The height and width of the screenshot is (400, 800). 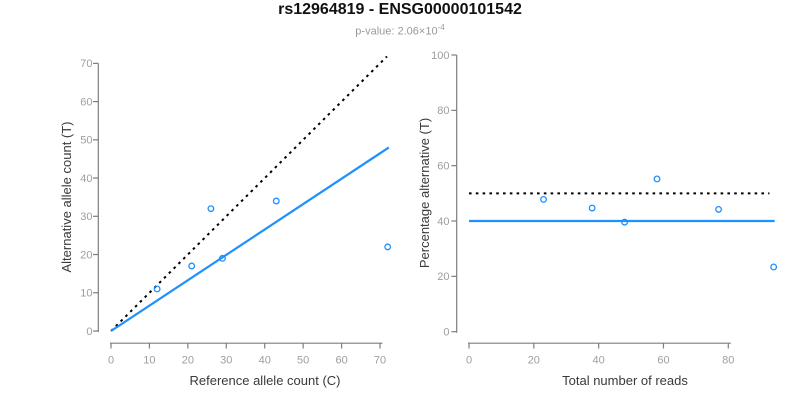 What do you see at coordinates (86, 141) in the screenshot?
I see `y-tick-label: 50` at bounding box center [86, 141].